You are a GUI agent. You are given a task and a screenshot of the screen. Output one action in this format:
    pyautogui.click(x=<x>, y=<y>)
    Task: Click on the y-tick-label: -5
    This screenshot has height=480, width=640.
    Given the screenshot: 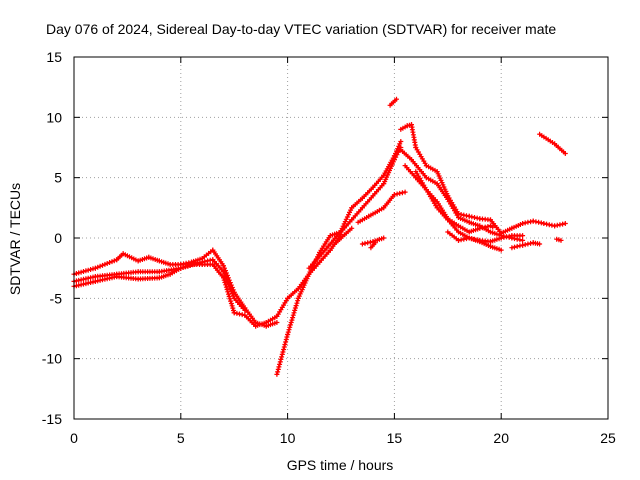 What is the action you would take?
    pyautogui.click(x=56, y=298)
    